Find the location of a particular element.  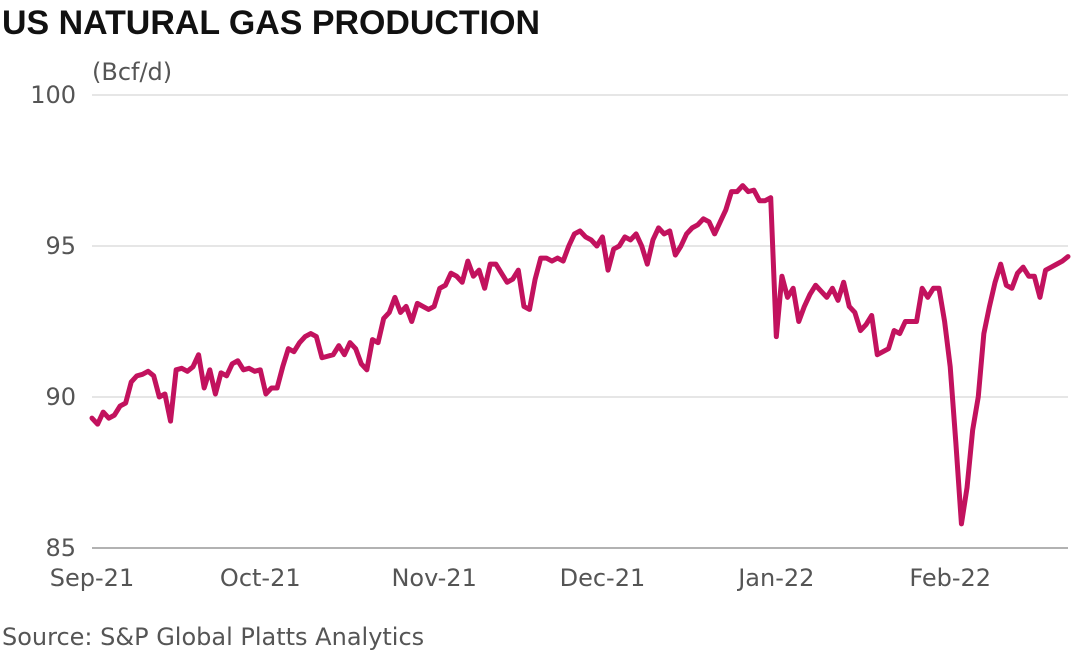

chart-title: US NATURAL GAS PRODUCTION is located at coordinates (271, 23).